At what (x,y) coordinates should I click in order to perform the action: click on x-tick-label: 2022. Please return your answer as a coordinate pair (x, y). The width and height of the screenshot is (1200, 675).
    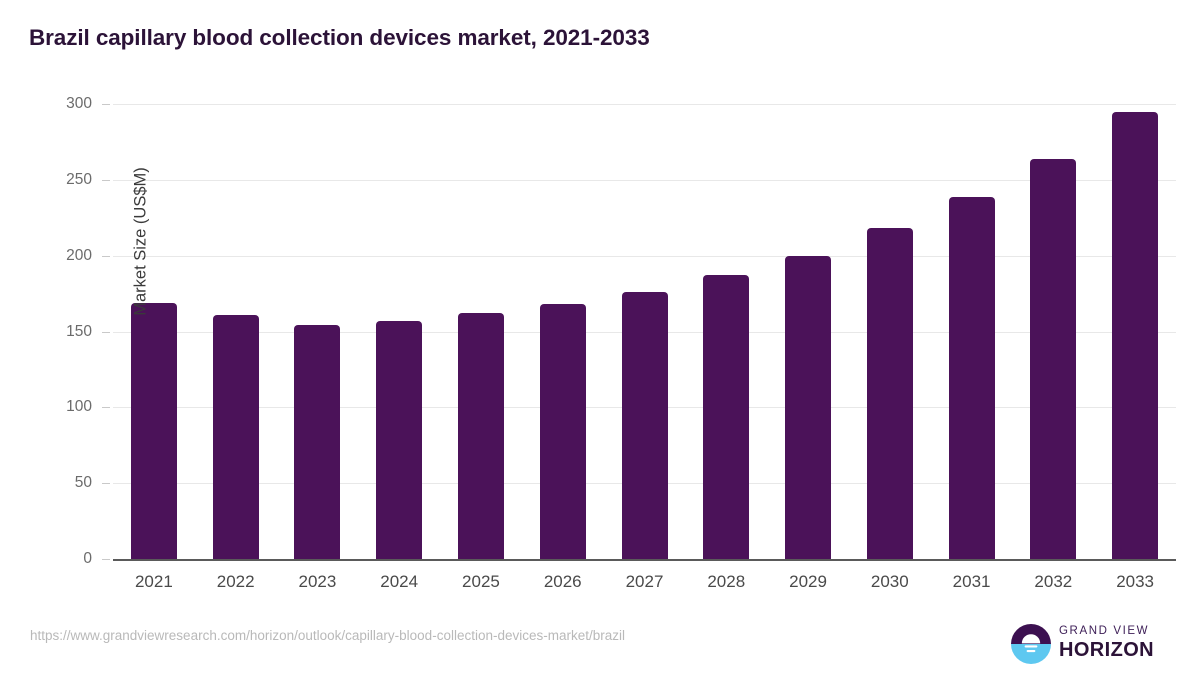
    Looking at the image, I should click on (235, 581).